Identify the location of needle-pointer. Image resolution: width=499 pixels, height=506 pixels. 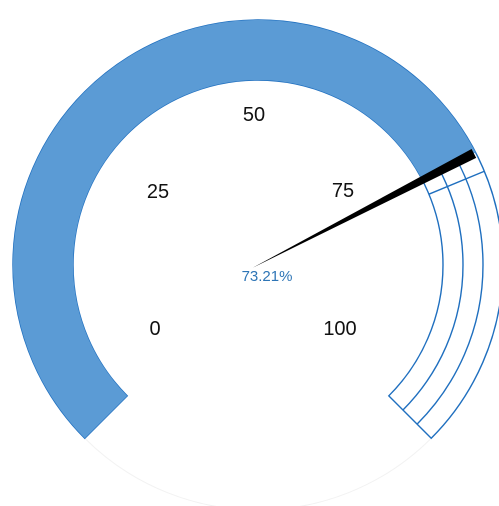
(364, 208).